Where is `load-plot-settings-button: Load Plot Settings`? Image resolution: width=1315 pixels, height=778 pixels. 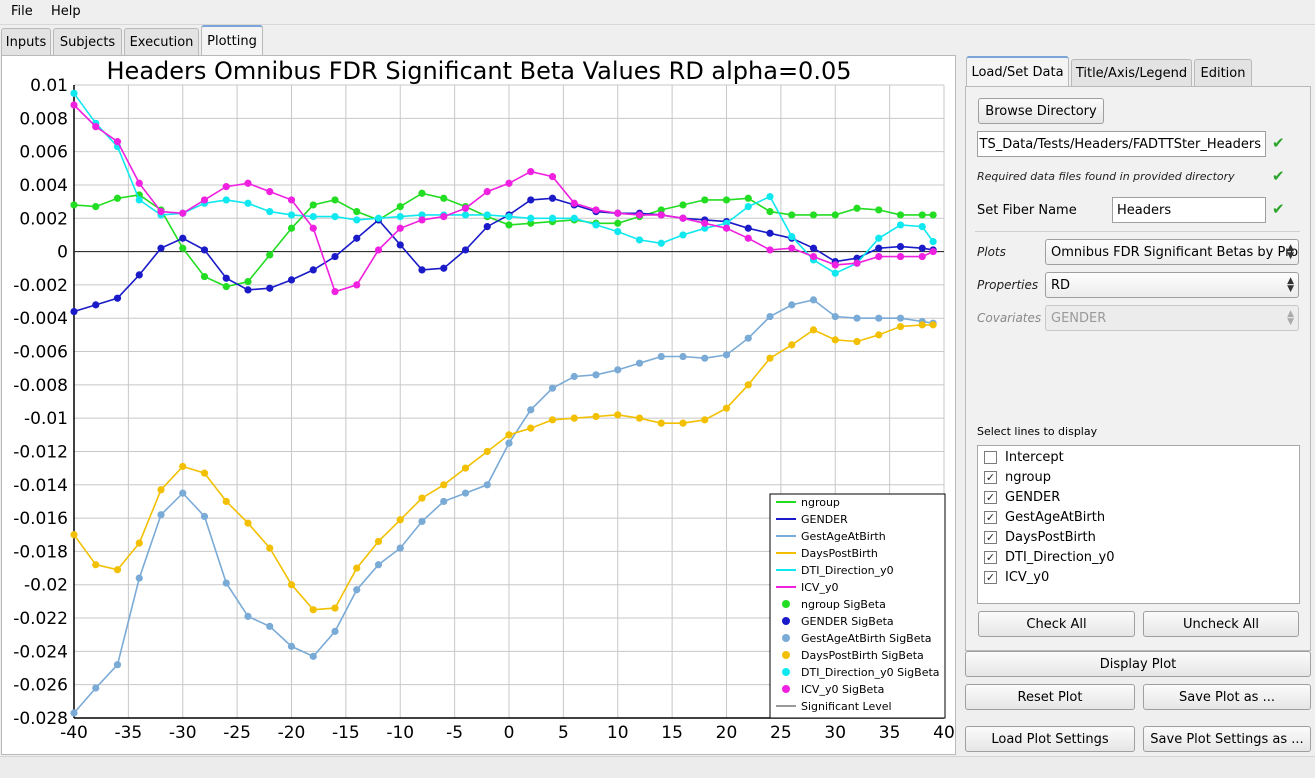 load-plot-settings-button: Load Plot Settings is located at coordinates (1050, 739).